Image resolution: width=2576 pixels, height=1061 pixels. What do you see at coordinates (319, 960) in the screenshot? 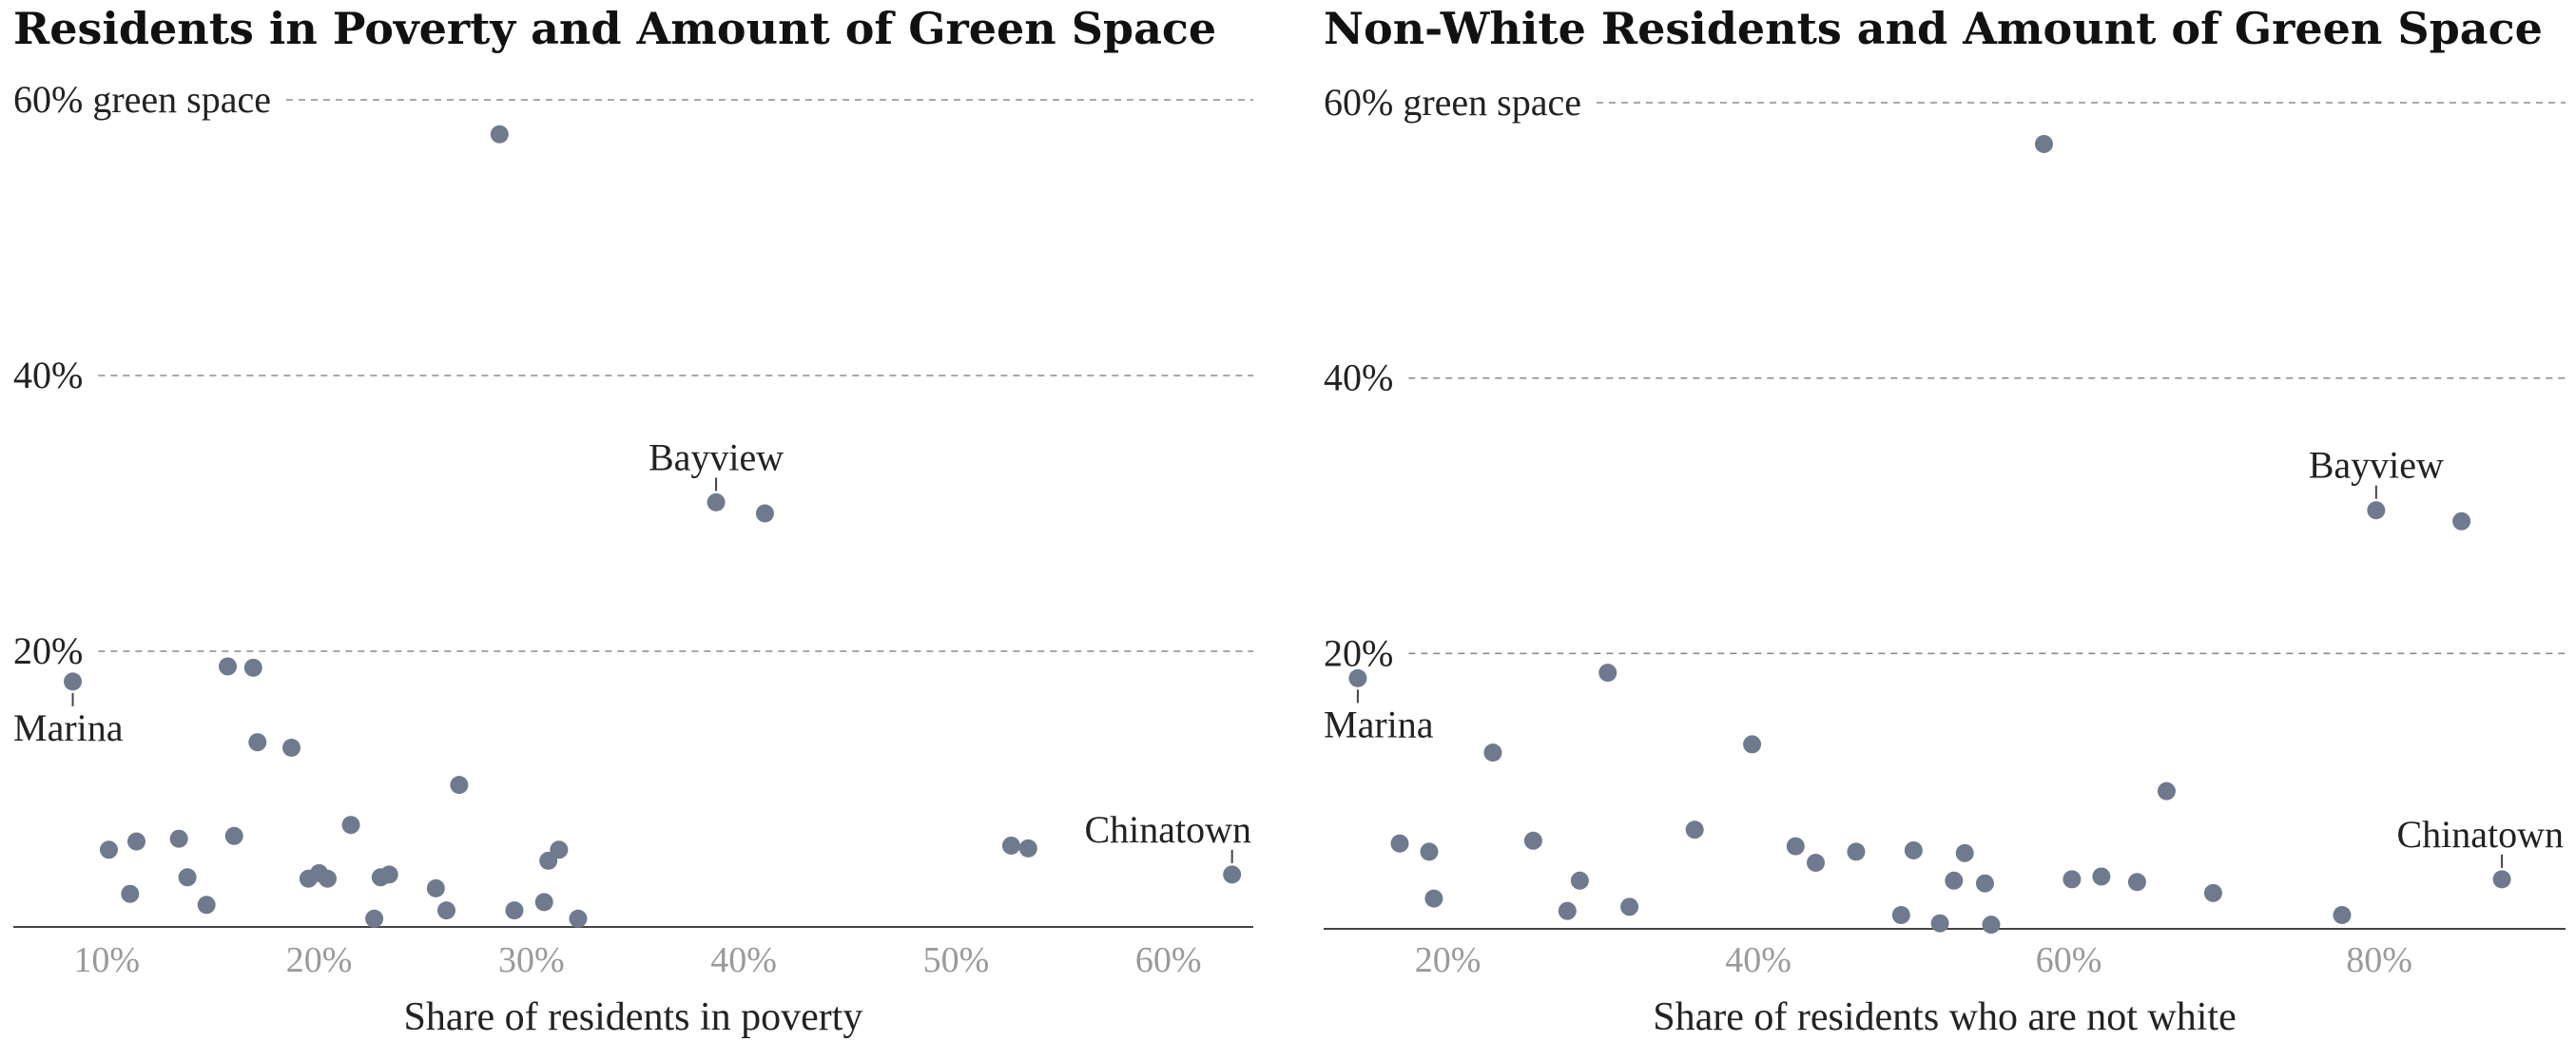
I see `poverty-x-tick-label: 20%` at bounding box center [319, 960].